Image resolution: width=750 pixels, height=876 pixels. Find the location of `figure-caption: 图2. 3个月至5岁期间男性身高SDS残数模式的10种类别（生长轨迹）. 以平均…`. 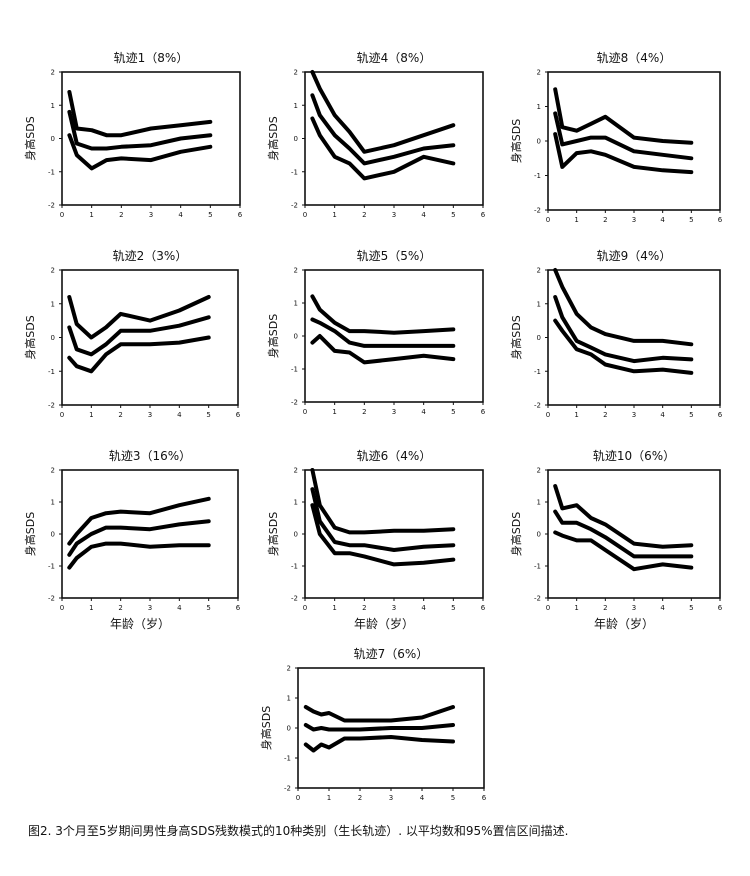

figure-caption: 图2. 3个月至5岁期间男性身高SDS残数模式的10种类别（生长轨迹）. 以平均… is located at coordinates (298, 831).